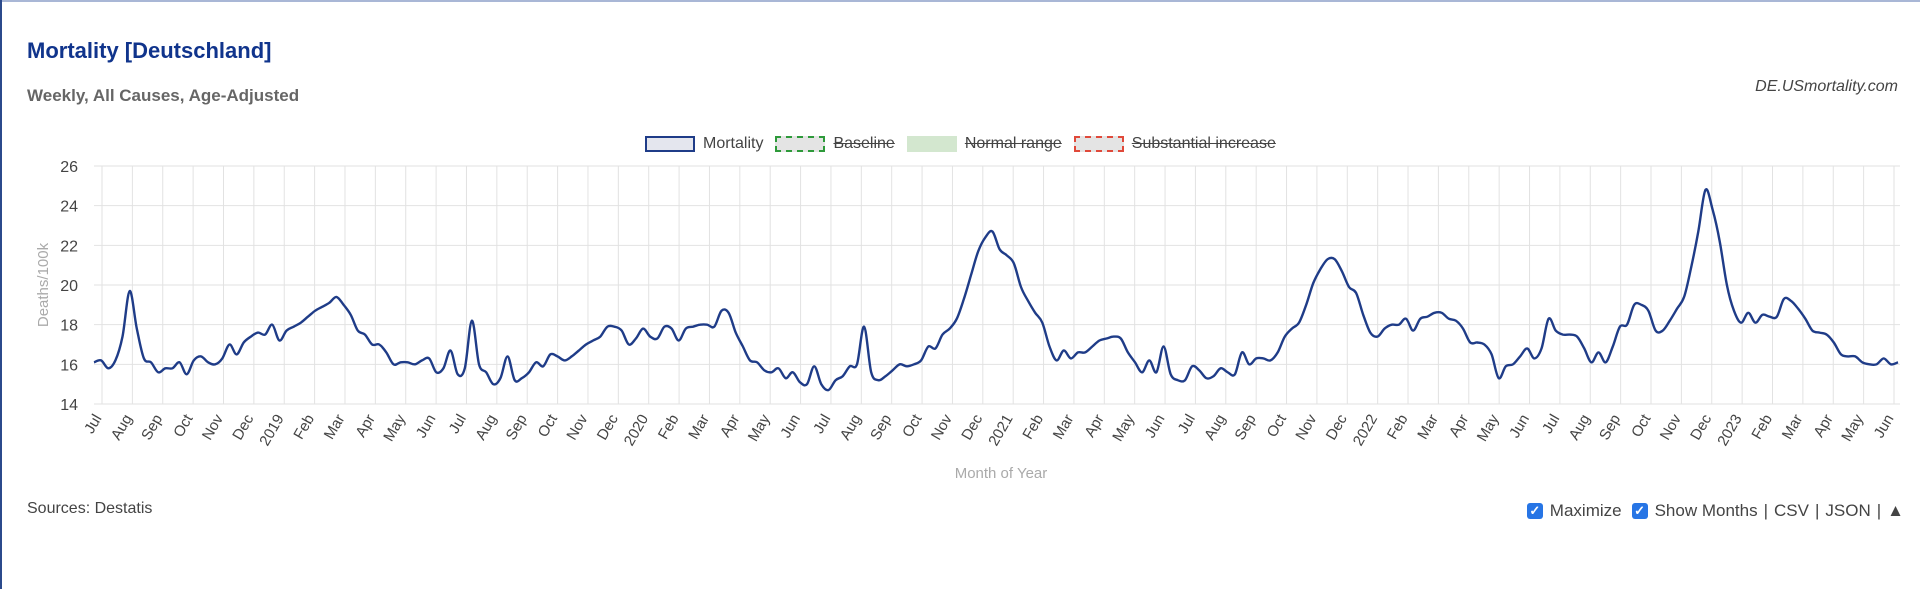 The width and height of the screenshot is (1920, 589). Describe the element at coordinates (149, 50) in the screenshot. I see `chart-title: Mortality [Deutschland]` at that location.